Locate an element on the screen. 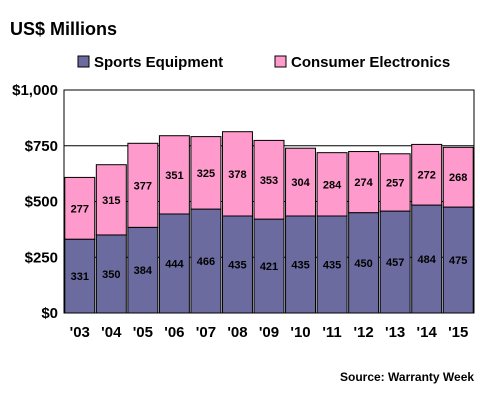 The width and height of the screenshot is (480, 400). data-label: 331 is located at coordinates (80, 277).